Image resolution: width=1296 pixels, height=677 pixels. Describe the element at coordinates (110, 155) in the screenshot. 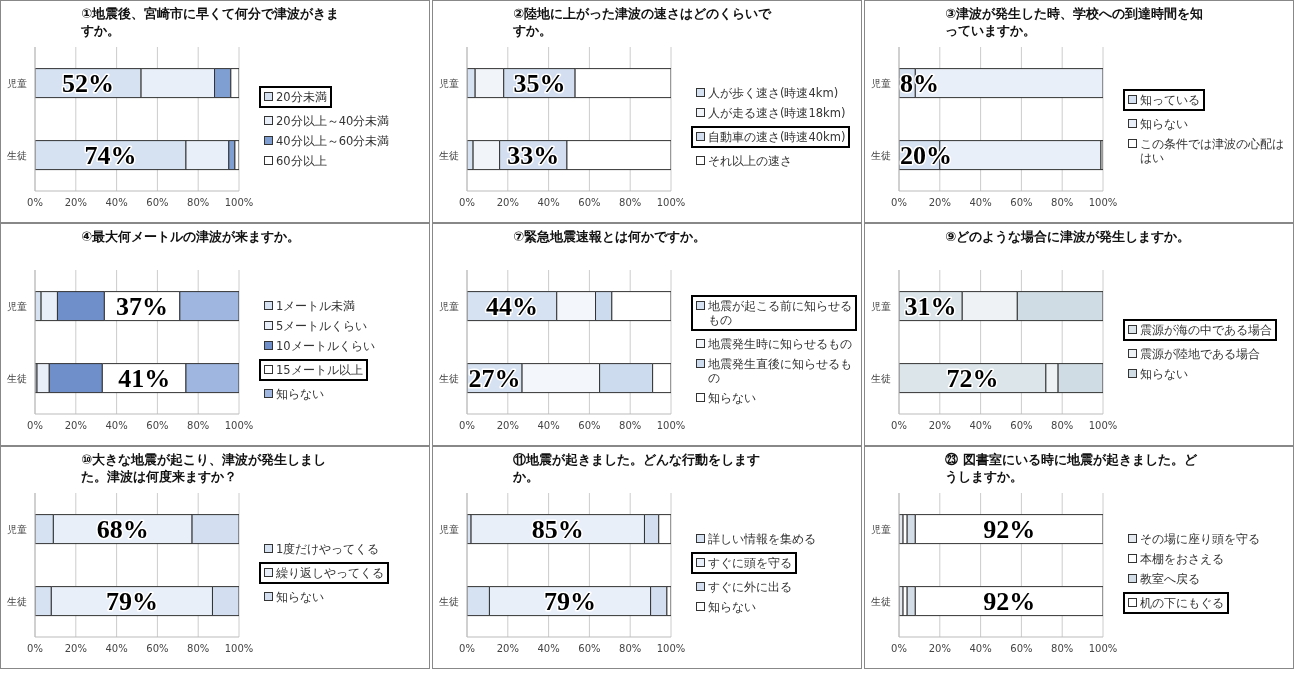

I see `data-label: 74%` at that location.